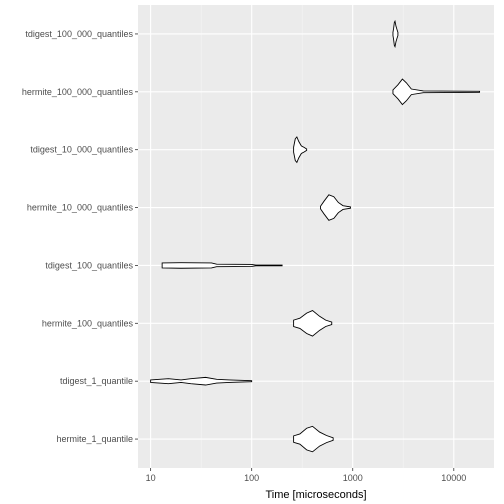 The height and width of the screenshot is (504, 504). What do you see at coordinates (81, 150) in the screenshot?
I see `y-tick-label: tdigest_10_000_quantiles` at bounding box center [81, 150].